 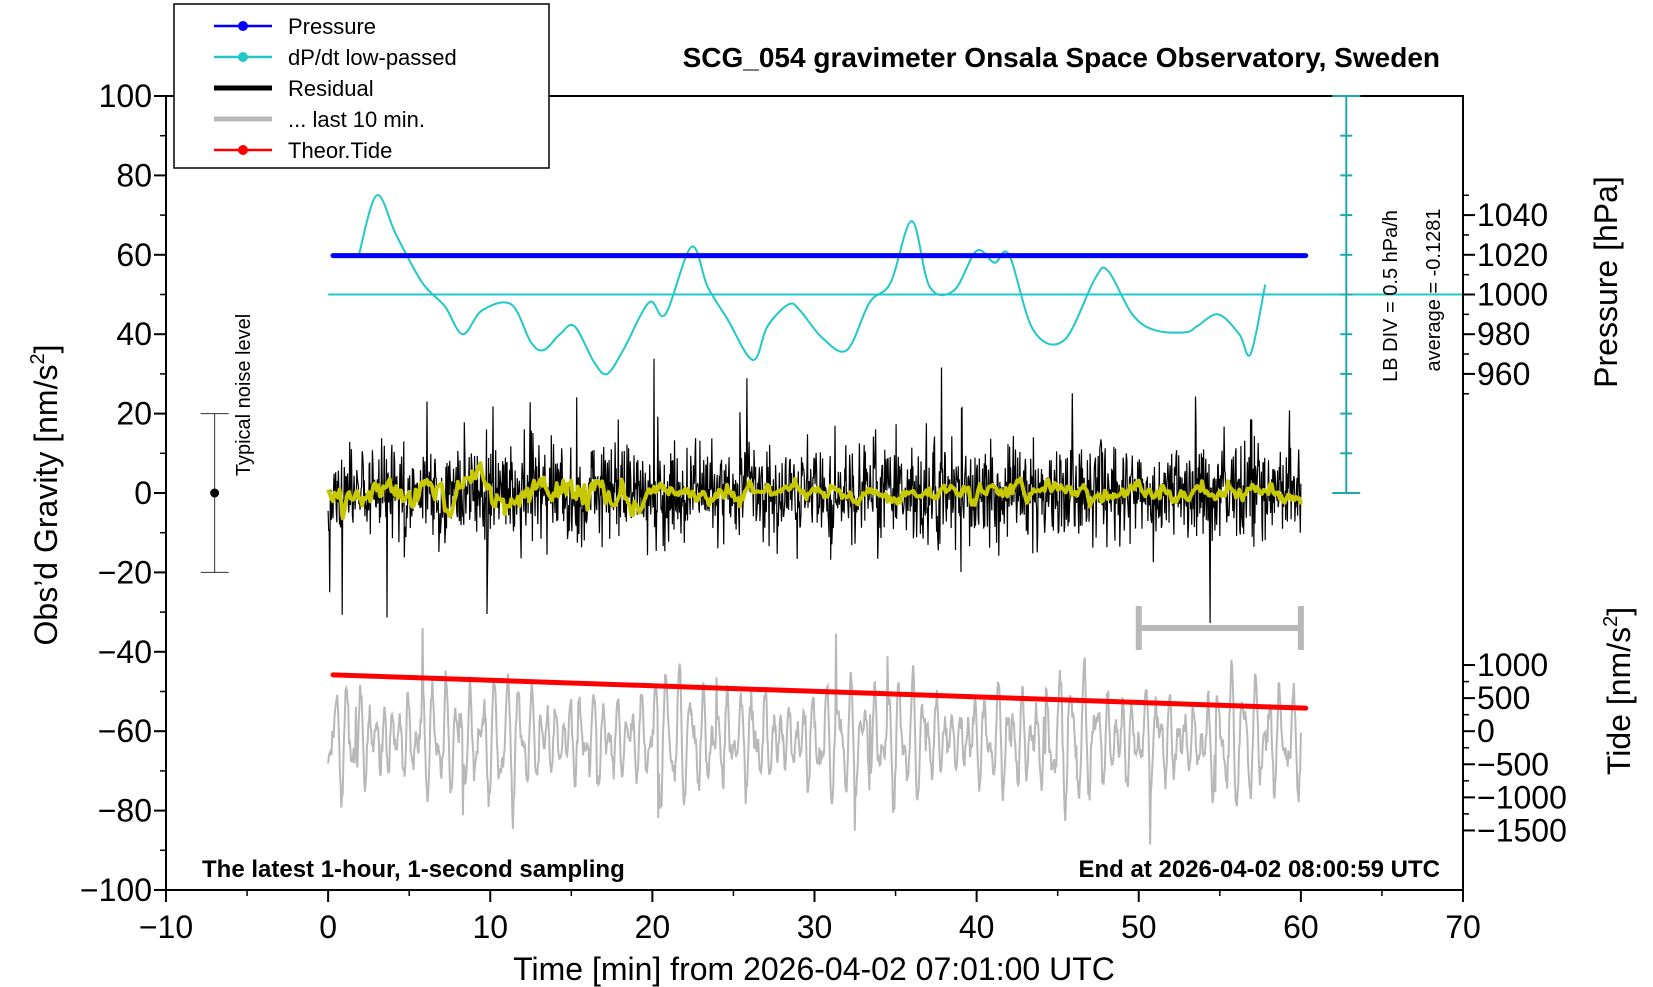 What do you see at coordinates (1139, 927) in the screenshot?
I see `x-tick-label: 50` at bounding box center [1139, 927].